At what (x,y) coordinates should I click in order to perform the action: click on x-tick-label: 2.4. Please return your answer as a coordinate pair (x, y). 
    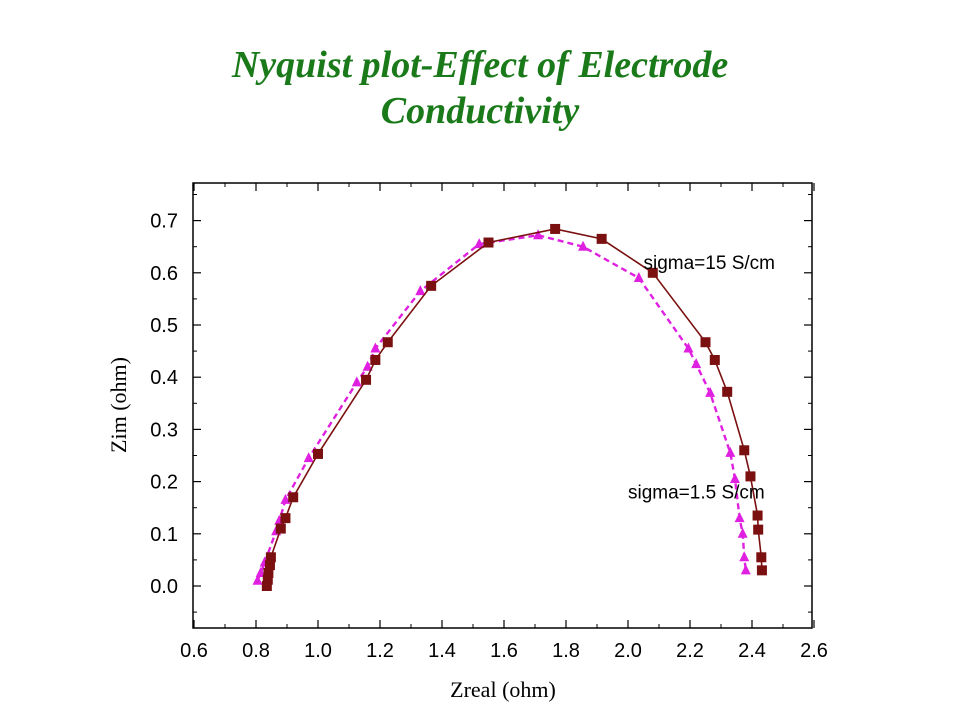
    Looking at the image, I should click on (752, 651).